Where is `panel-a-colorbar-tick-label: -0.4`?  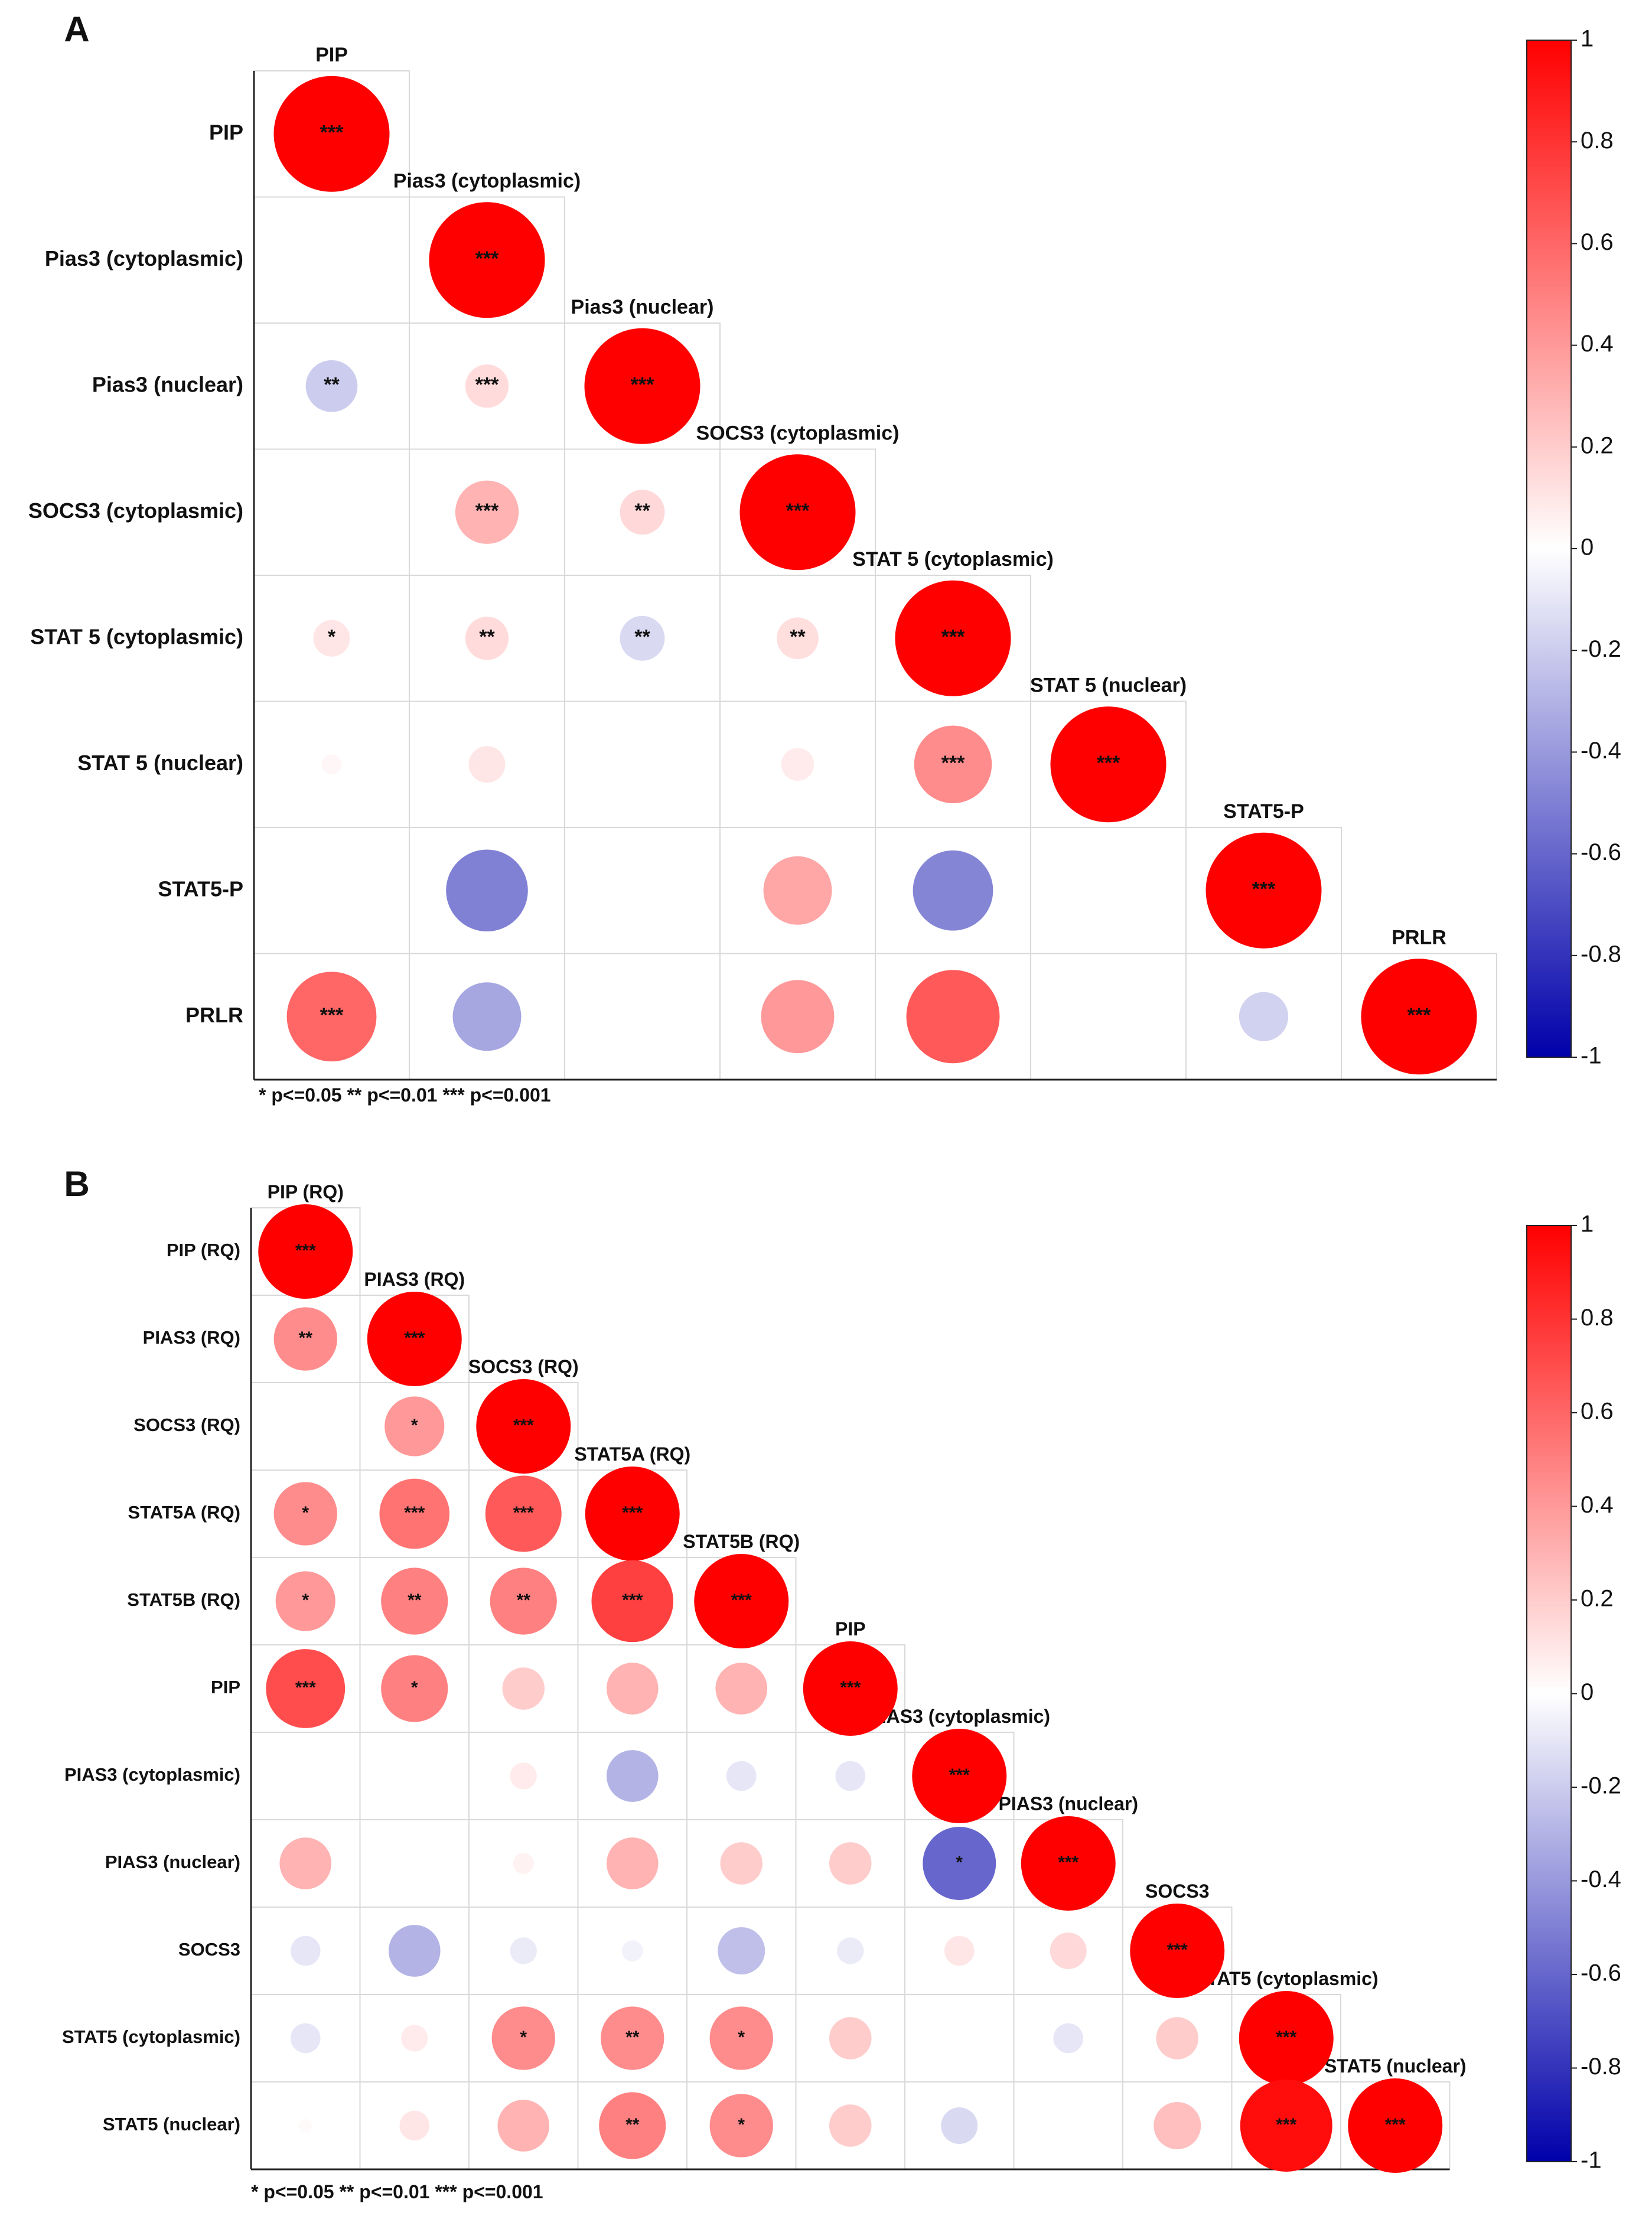
panel-a-colorbar-tick-label: -0.4 is located at coordinates (1601, 751).